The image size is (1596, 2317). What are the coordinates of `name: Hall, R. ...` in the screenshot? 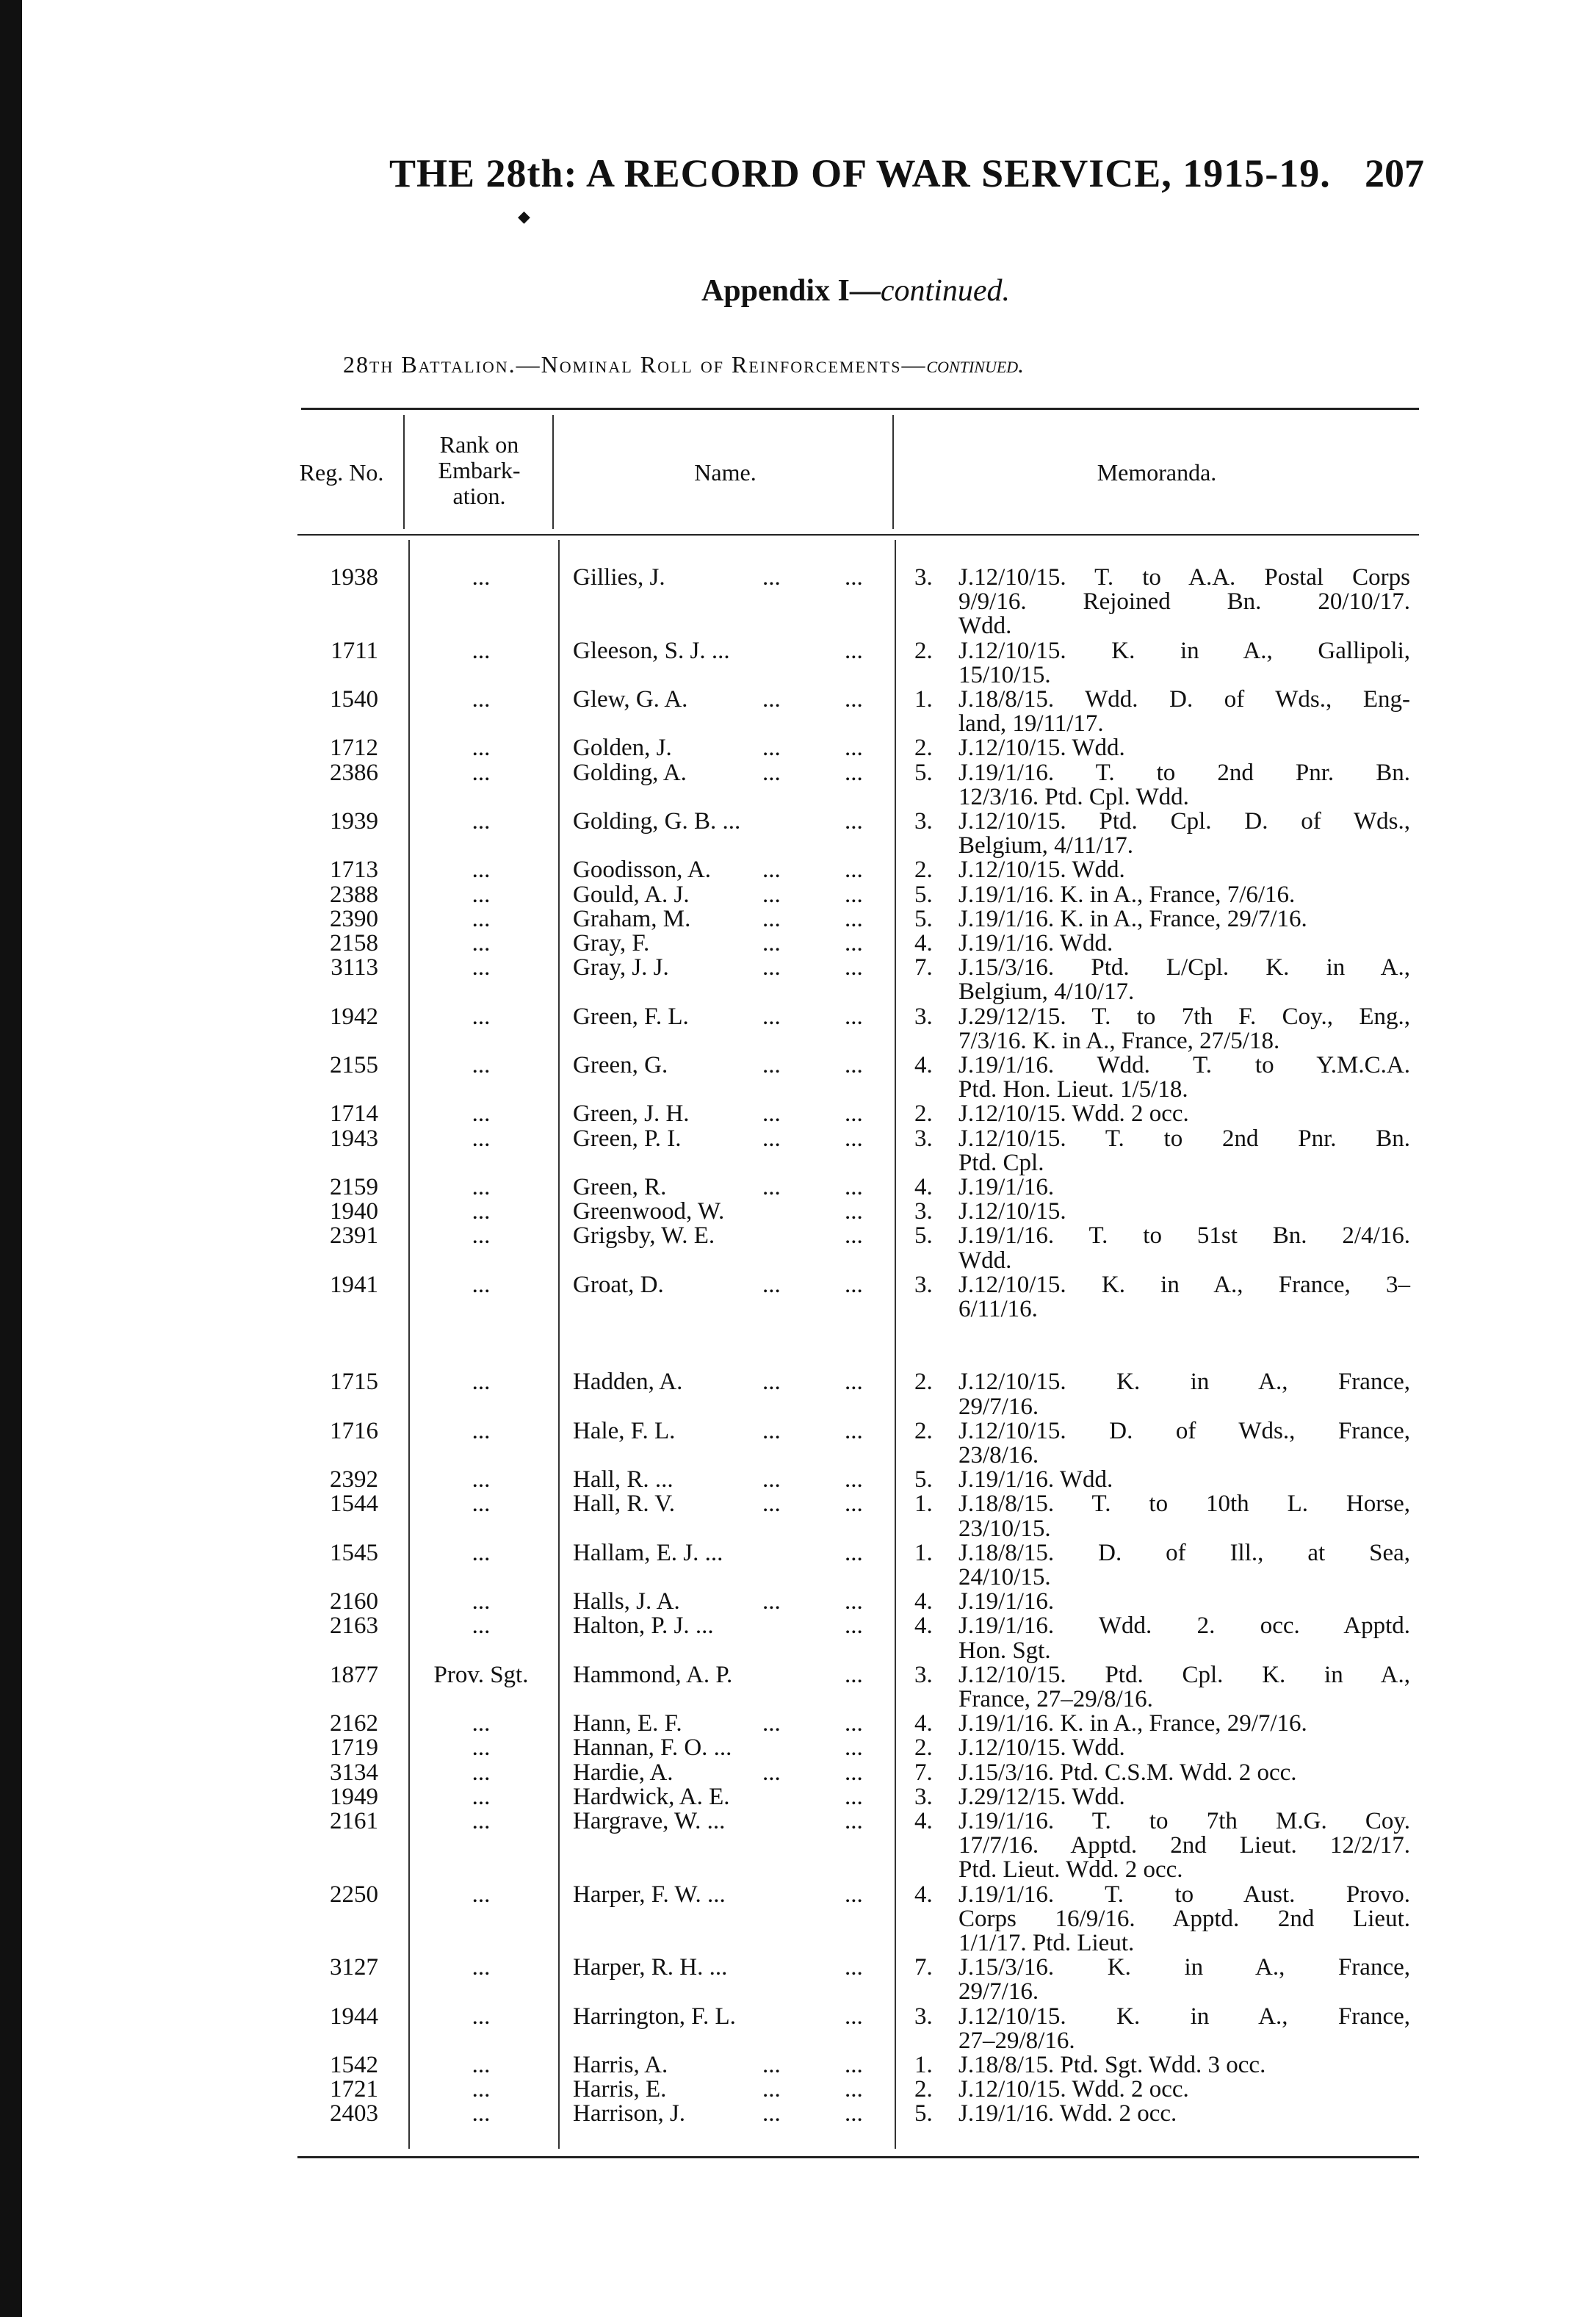 It's located at (623, 1479).